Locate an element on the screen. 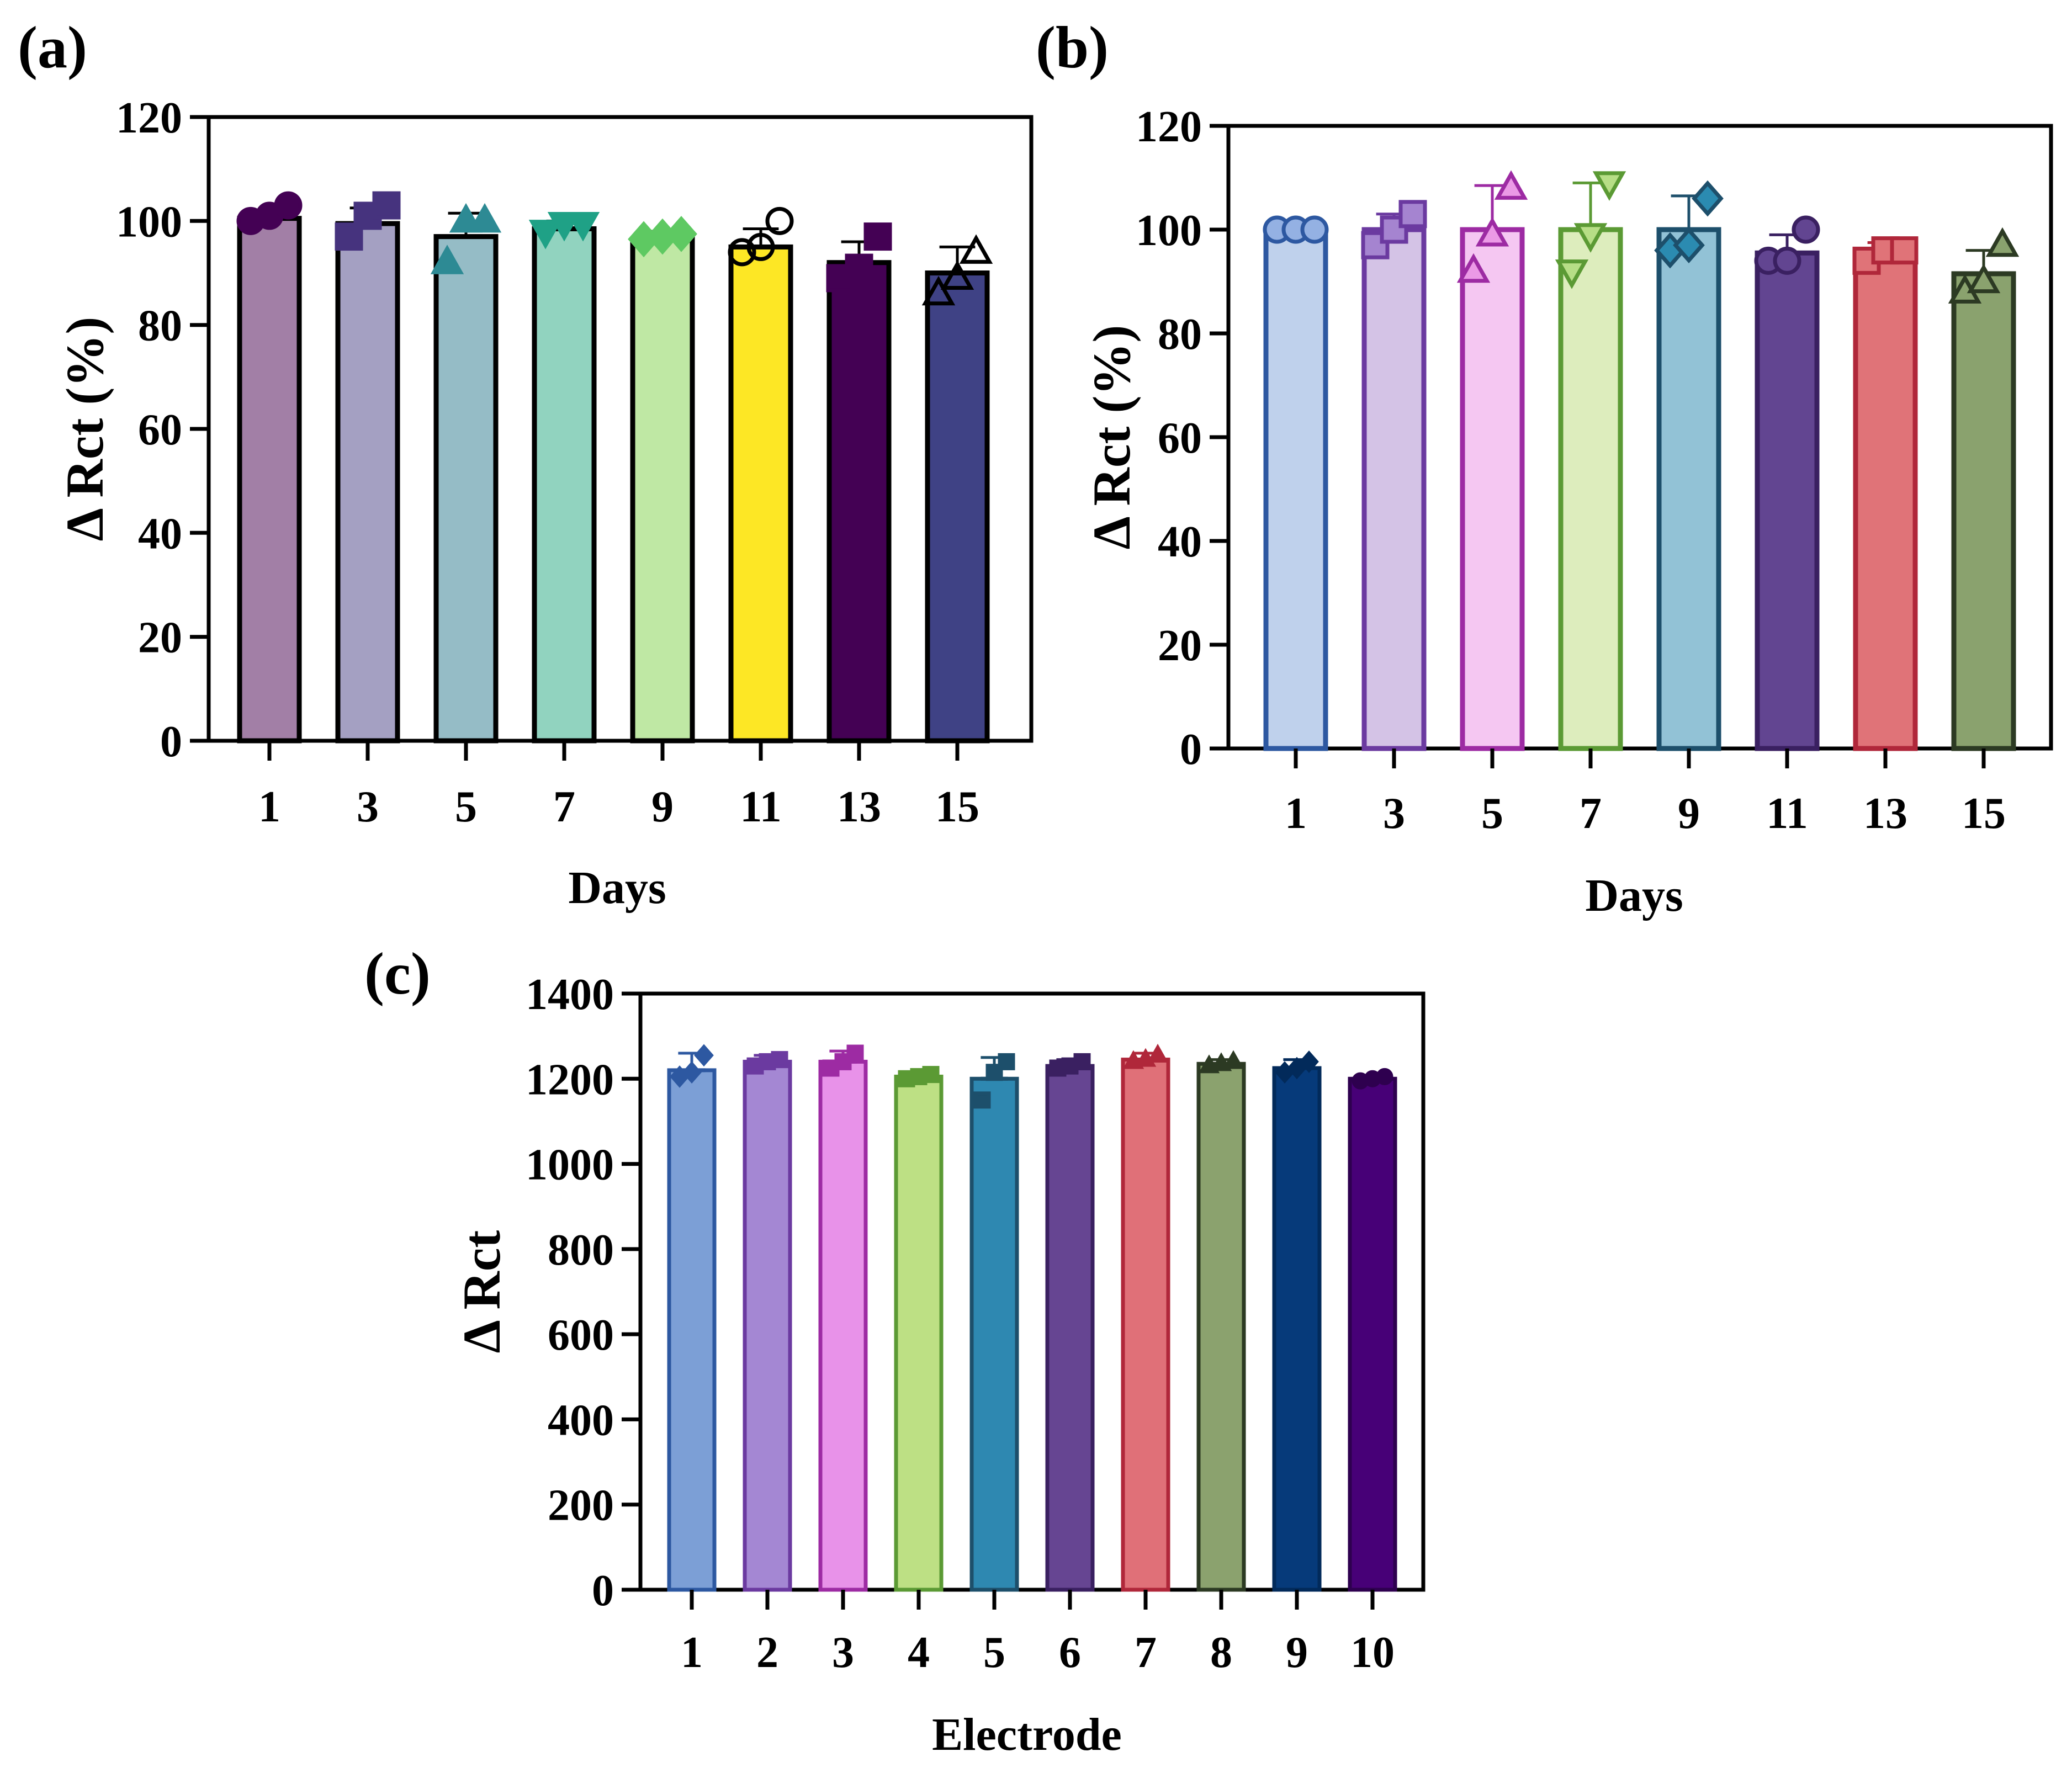 Image resolution: width=2072 pixels, height=1773 pixels. panel-a-yticks: 0 20 40 60 80 100 120 is located at coordinates (162, 430).